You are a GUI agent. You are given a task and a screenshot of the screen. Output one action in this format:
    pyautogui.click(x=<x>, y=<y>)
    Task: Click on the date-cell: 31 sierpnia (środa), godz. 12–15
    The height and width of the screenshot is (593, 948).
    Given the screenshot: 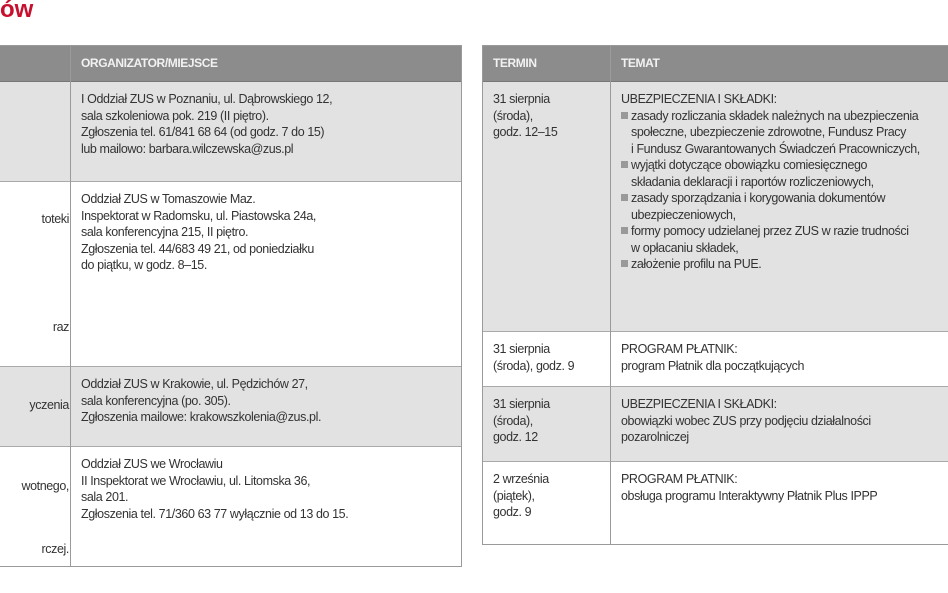 What is the action you would take?
    pyautogui.click(x=525, y=115)
    